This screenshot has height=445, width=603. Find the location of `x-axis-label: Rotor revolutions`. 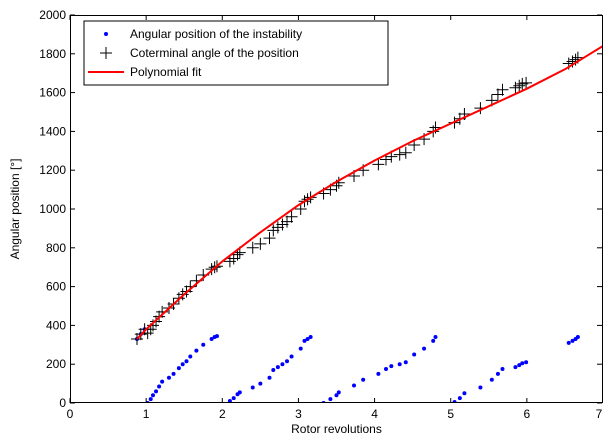

x-axis-label: Rotor revolutions is located at coordinates (336, 429).